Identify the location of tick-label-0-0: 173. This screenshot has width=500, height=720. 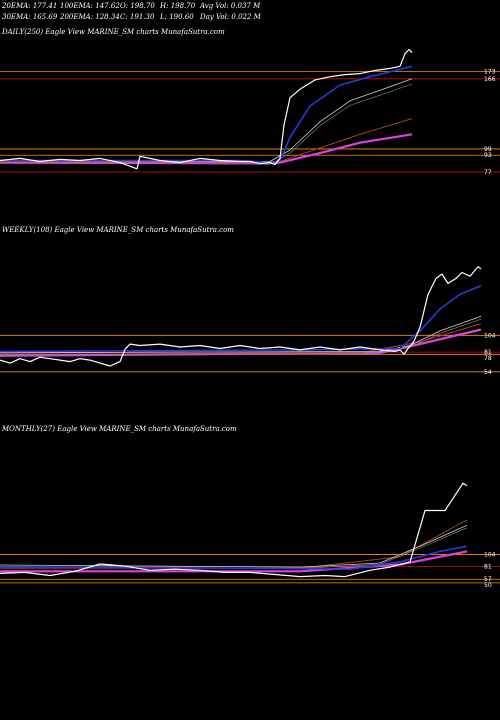
(490, 71).